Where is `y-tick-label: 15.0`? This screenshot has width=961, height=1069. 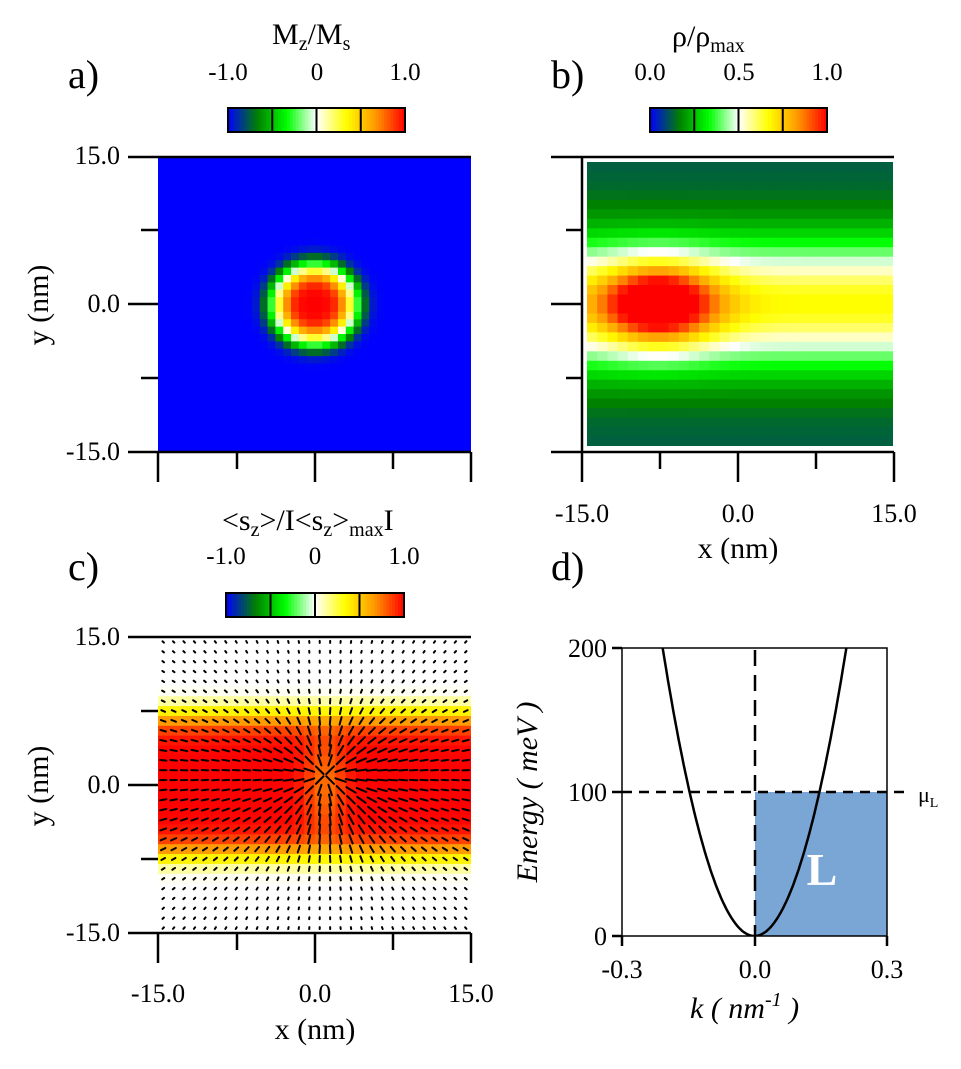
y-tick-label: 15.0 is located at coordinates (98, 155).